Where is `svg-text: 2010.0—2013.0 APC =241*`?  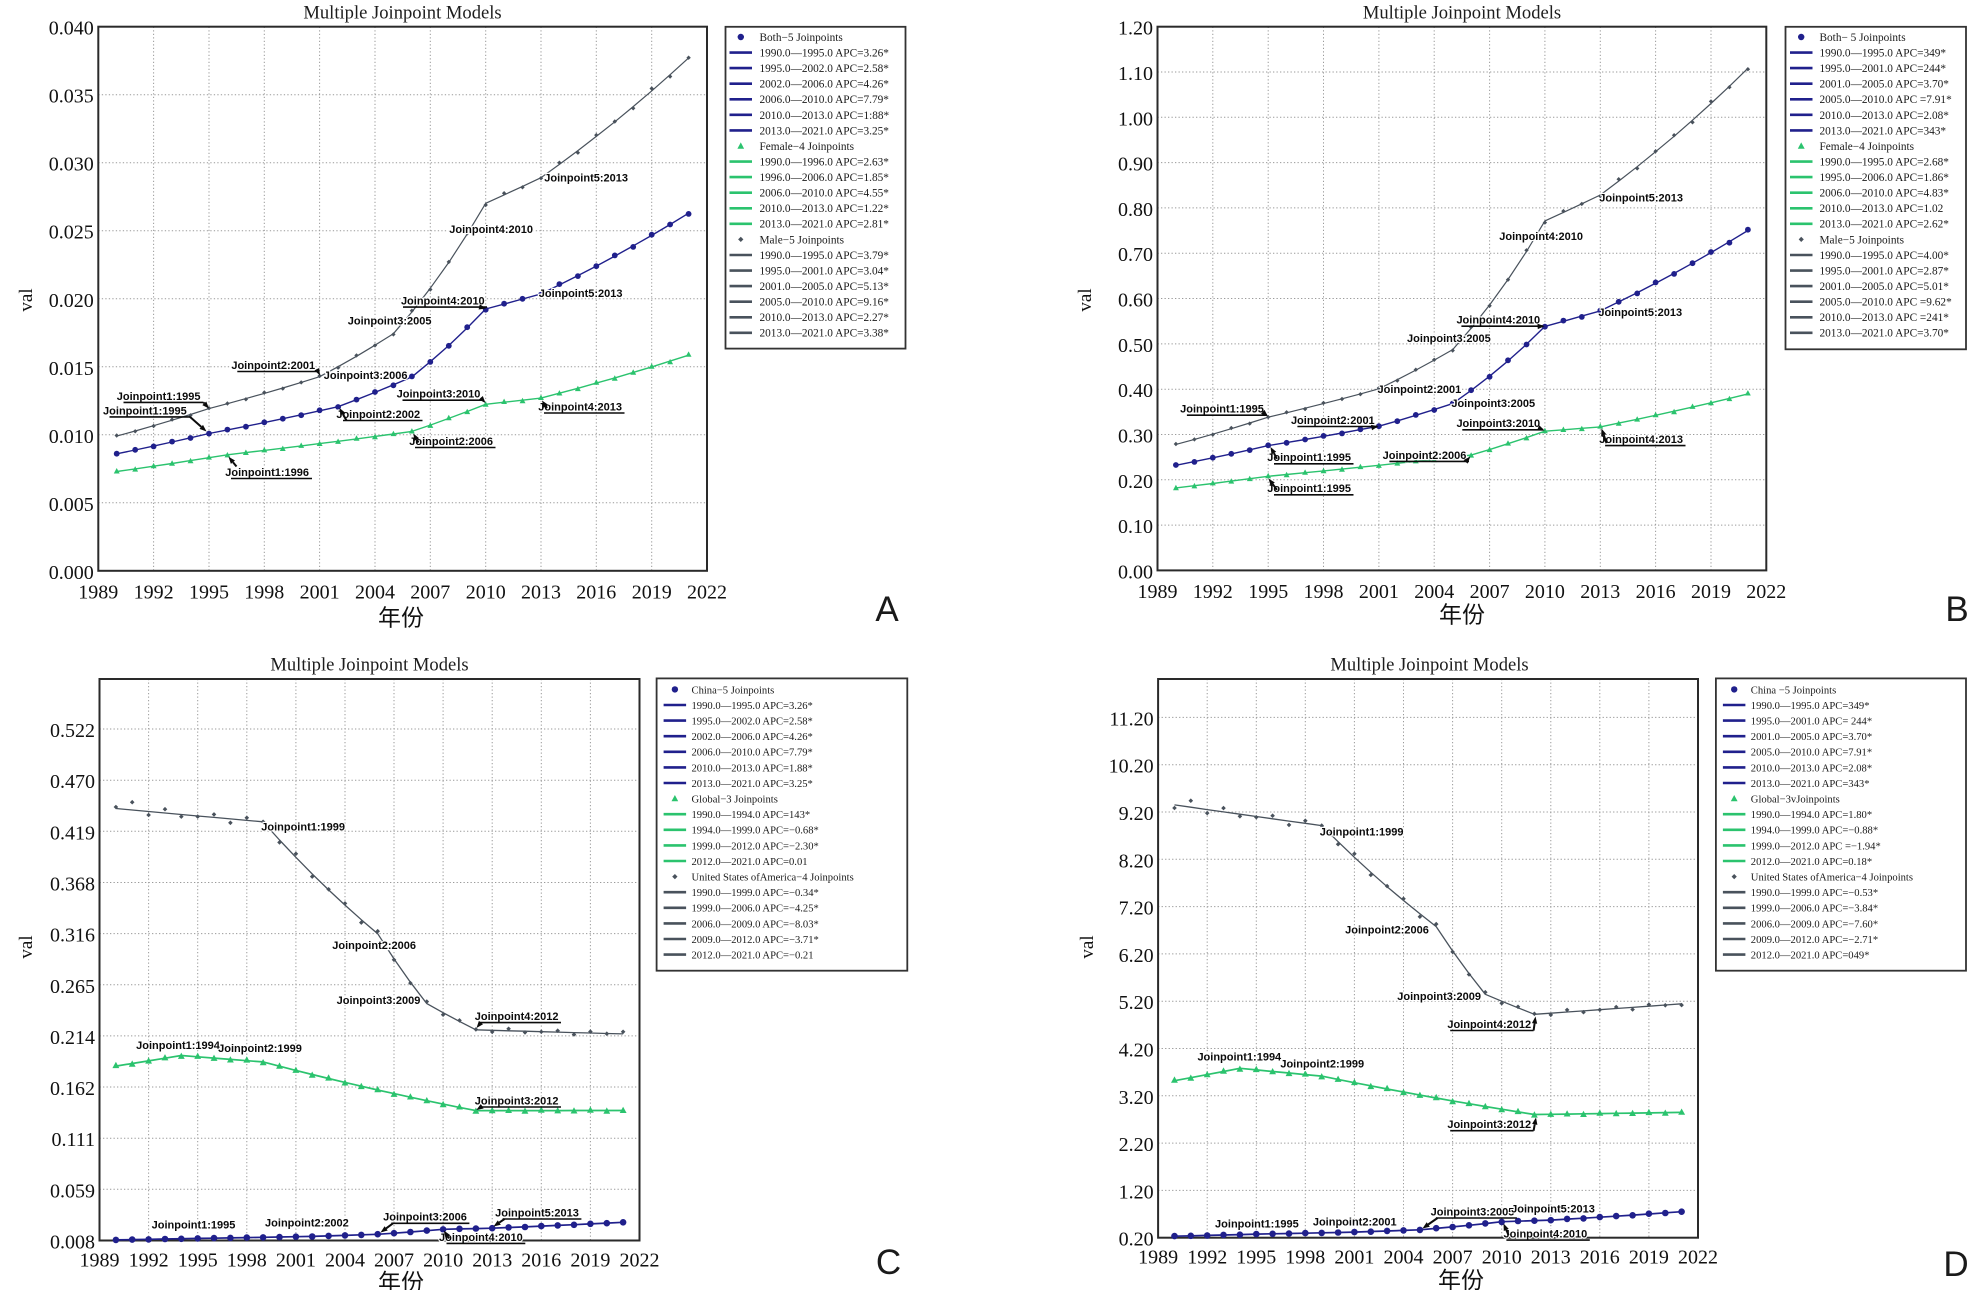 svg-text: 2010.0—2013.0 APC =241* is located at coordinates (1885, 318).